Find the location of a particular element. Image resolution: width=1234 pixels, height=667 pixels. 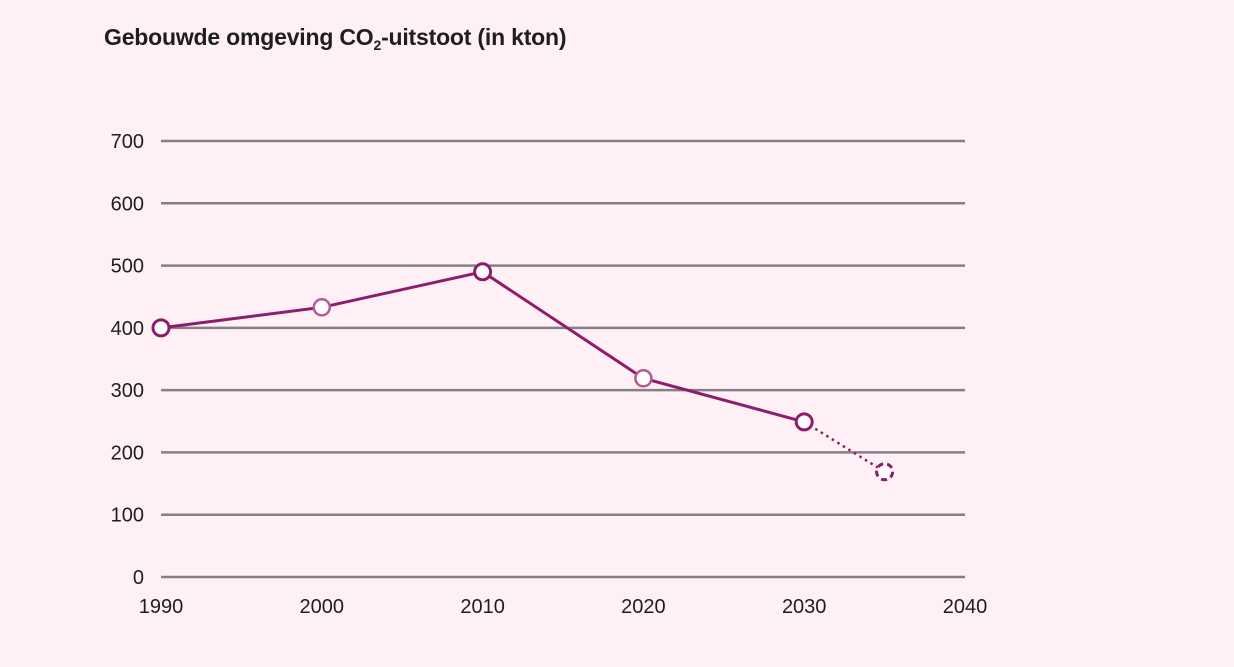

chart-title-suffix: -uitstoot (in kton) is located at coordinates (474, 37).